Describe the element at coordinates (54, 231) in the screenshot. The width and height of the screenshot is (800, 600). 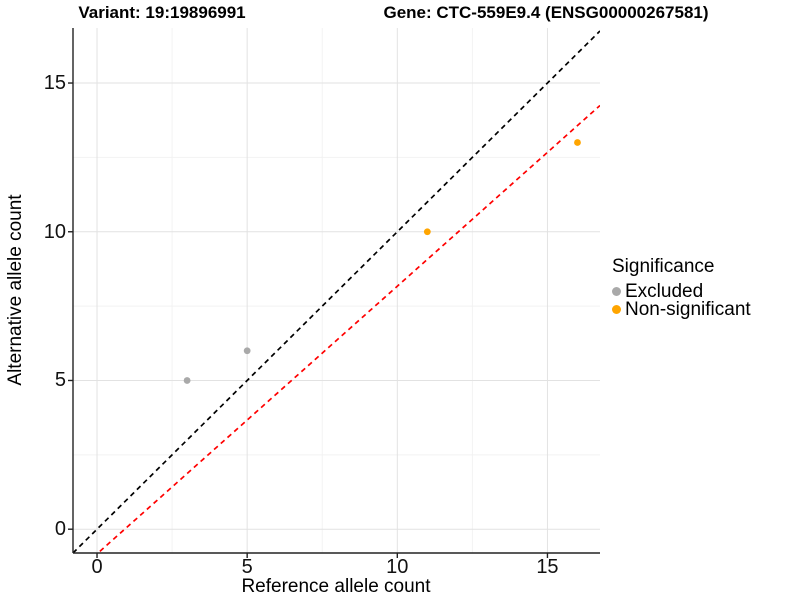
I see `y-tick-label: 10` at that location.